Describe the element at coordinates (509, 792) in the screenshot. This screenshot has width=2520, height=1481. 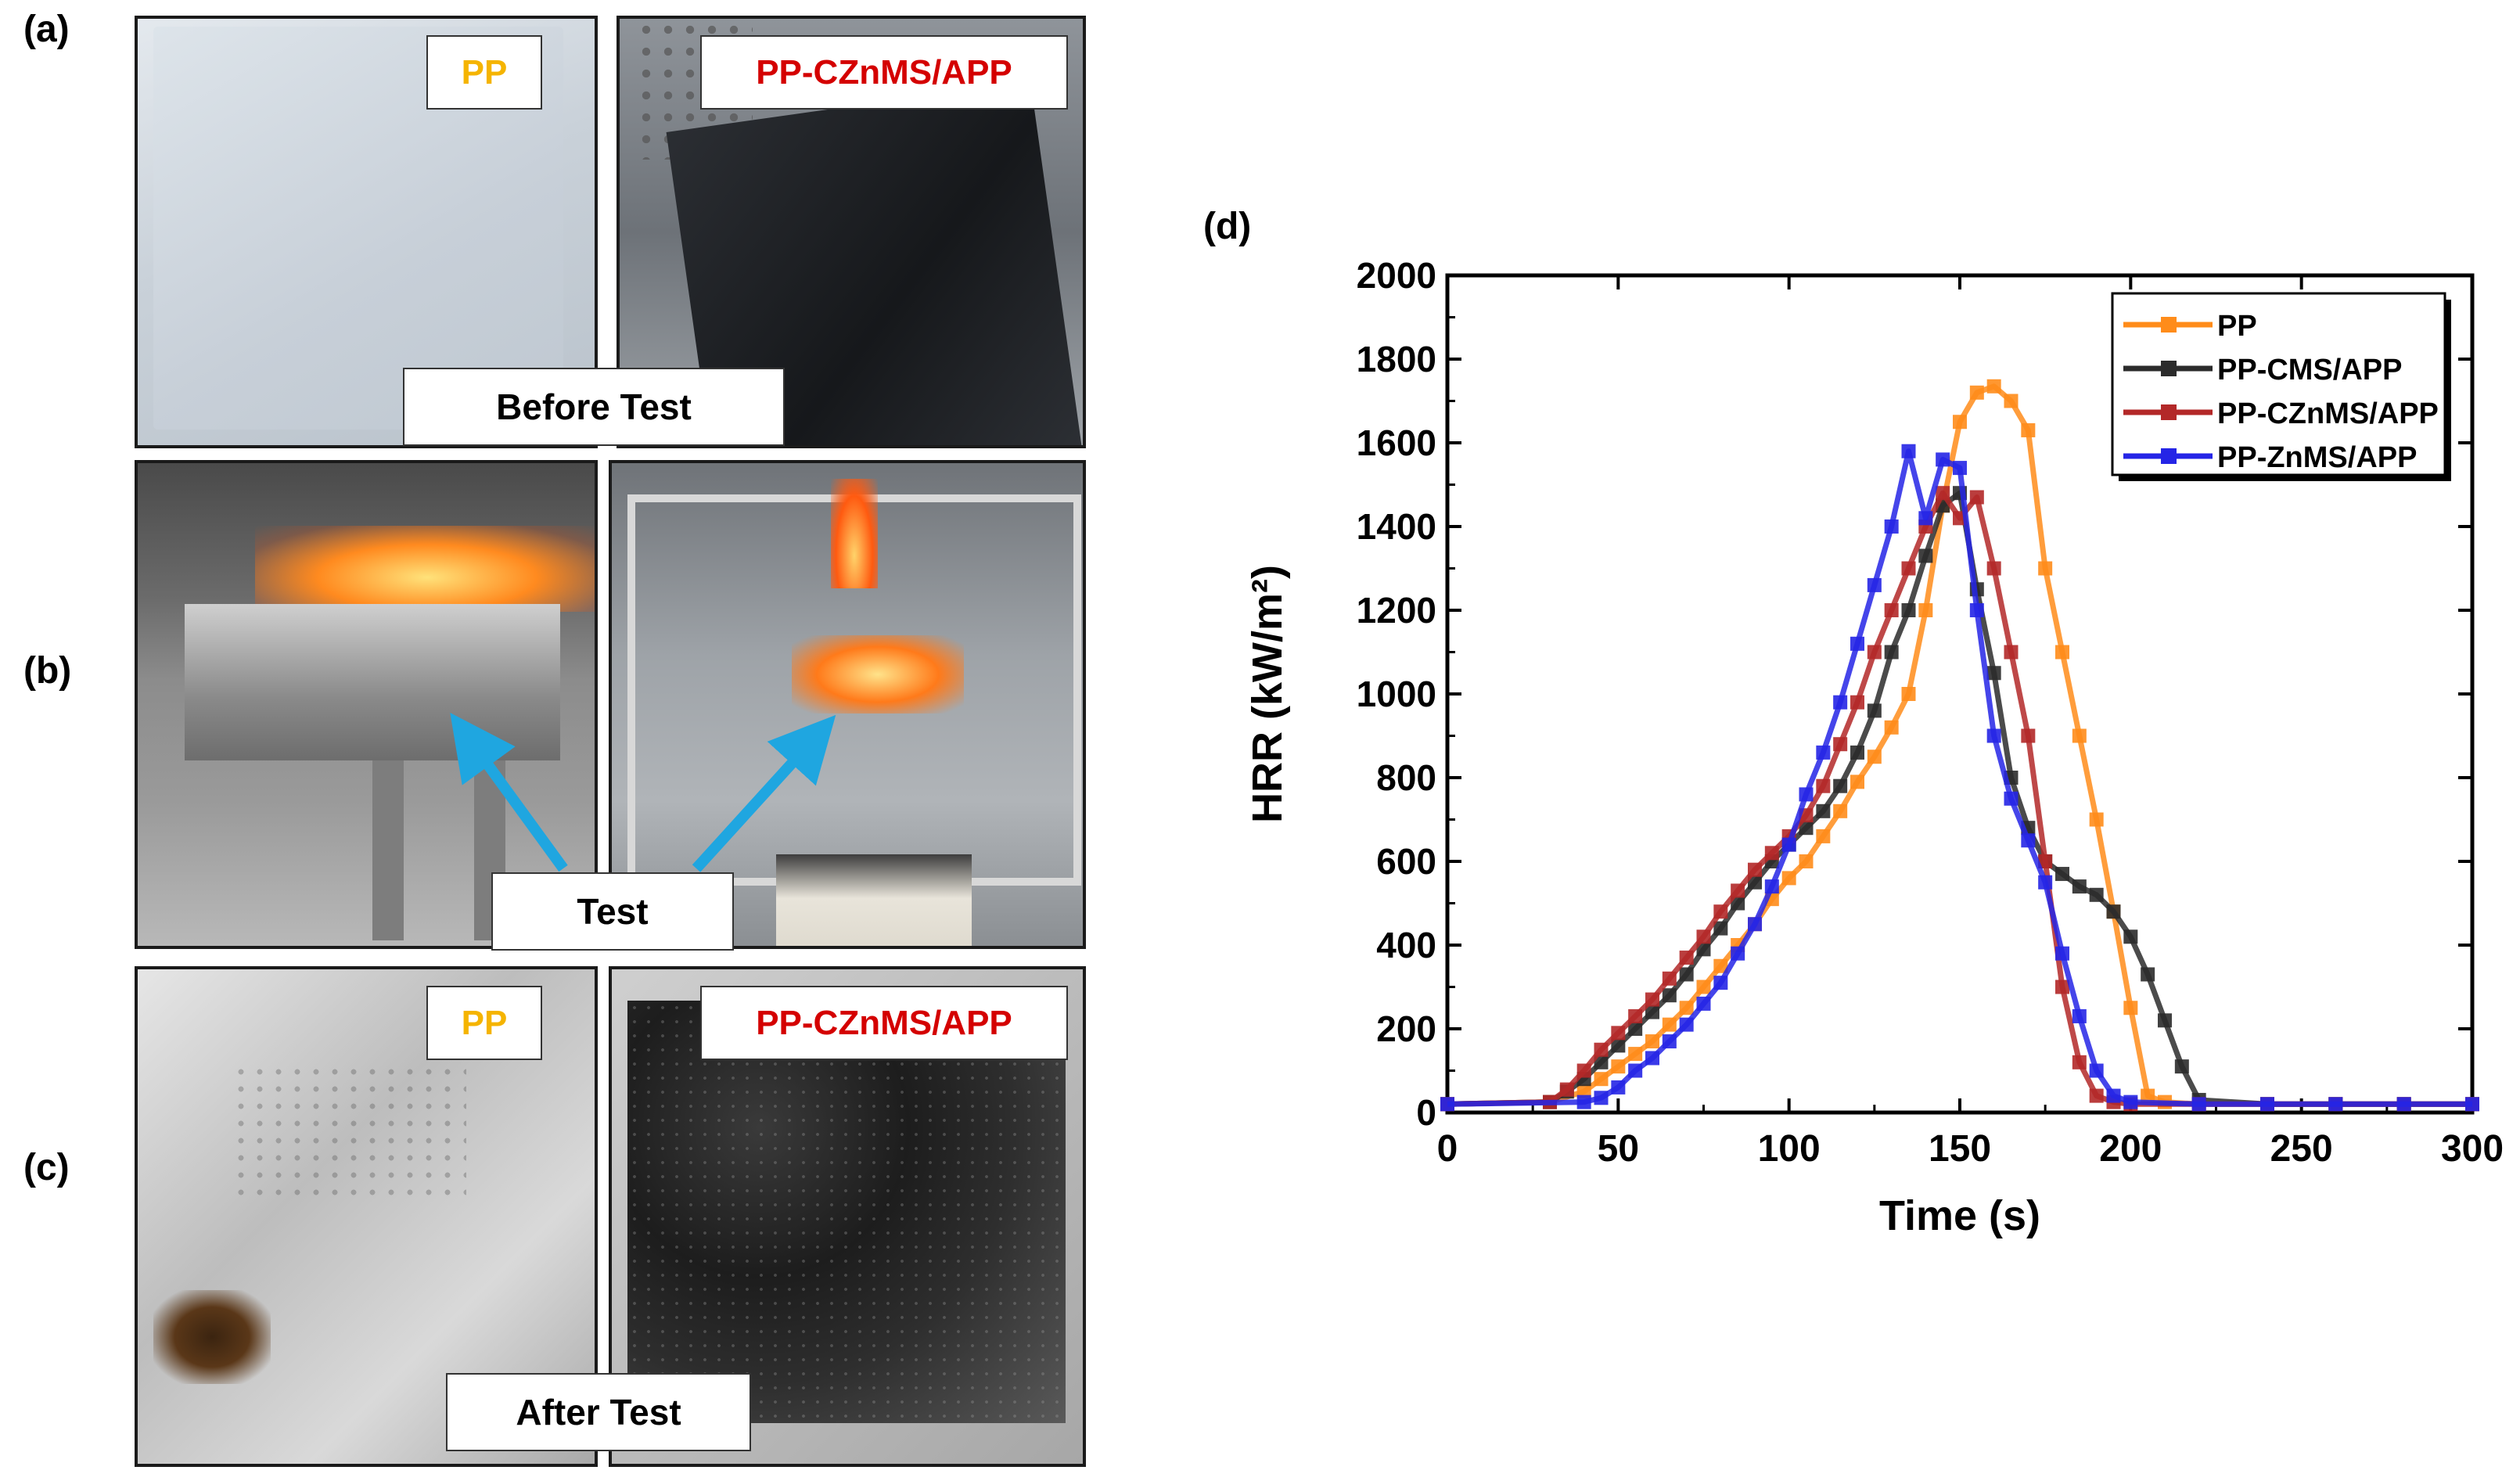
I see `arrow-left` at that location.